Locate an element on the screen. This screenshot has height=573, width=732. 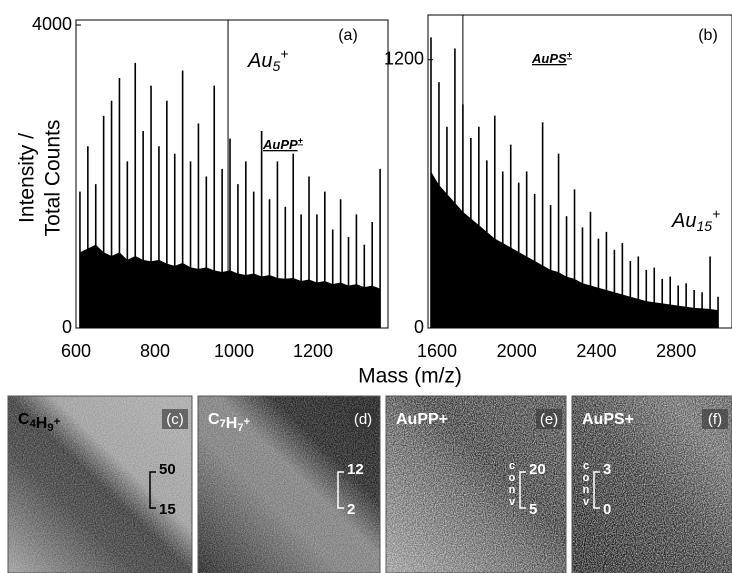
y-axis-title: Intensity / is located at coordinates (27, 178).